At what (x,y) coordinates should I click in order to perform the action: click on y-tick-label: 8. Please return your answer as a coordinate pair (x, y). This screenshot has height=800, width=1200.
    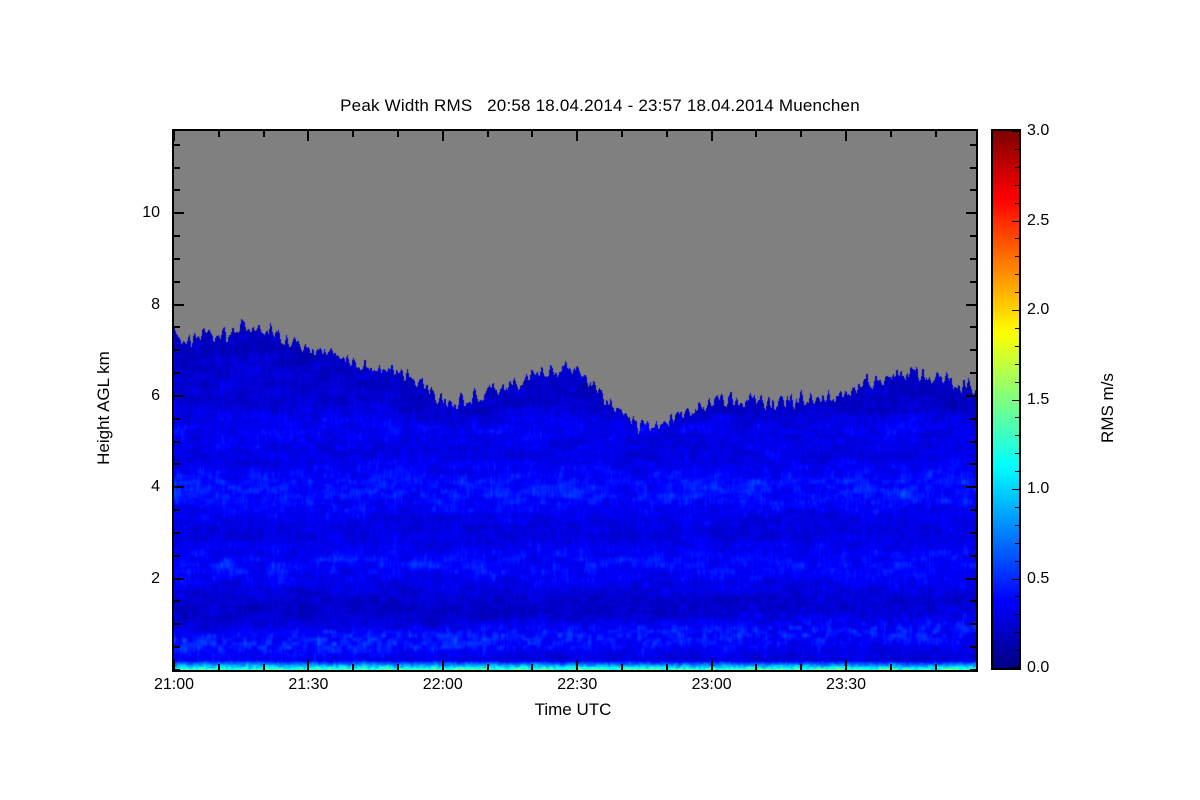
    Looking at the image, I should click on (155, 304).